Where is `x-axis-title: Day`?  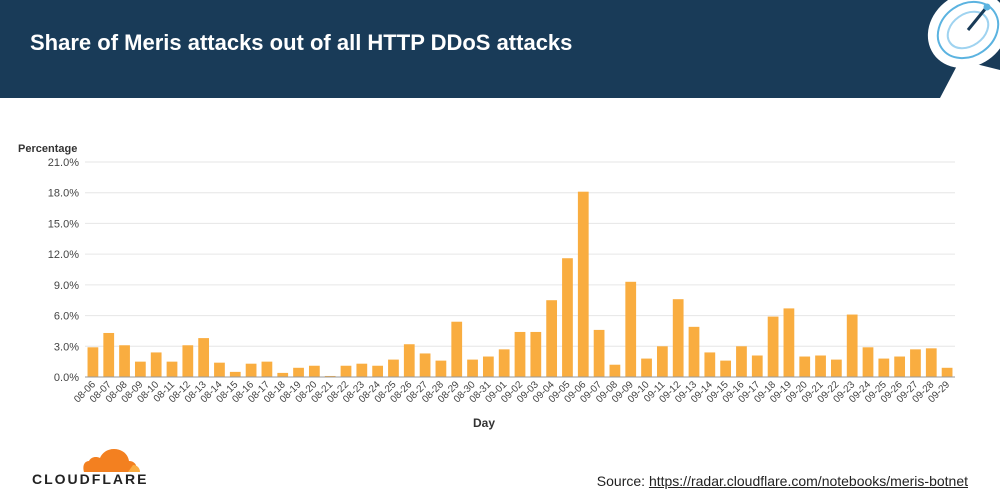 x-axis-title: Day is located at coordinates (484, 423).